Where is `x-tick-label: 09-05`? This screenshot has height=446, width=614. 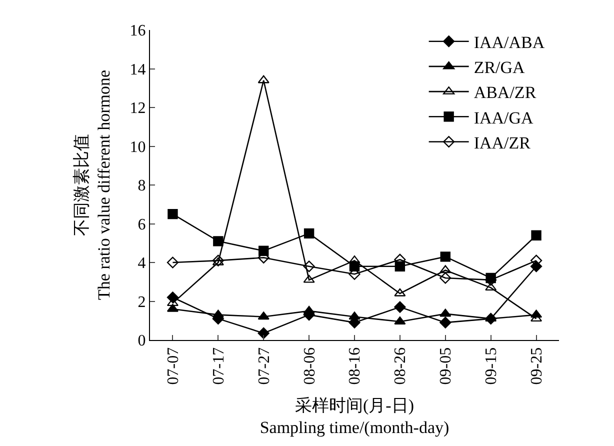
x-tick-label: 09-05 is located at coordinates (446, 366).